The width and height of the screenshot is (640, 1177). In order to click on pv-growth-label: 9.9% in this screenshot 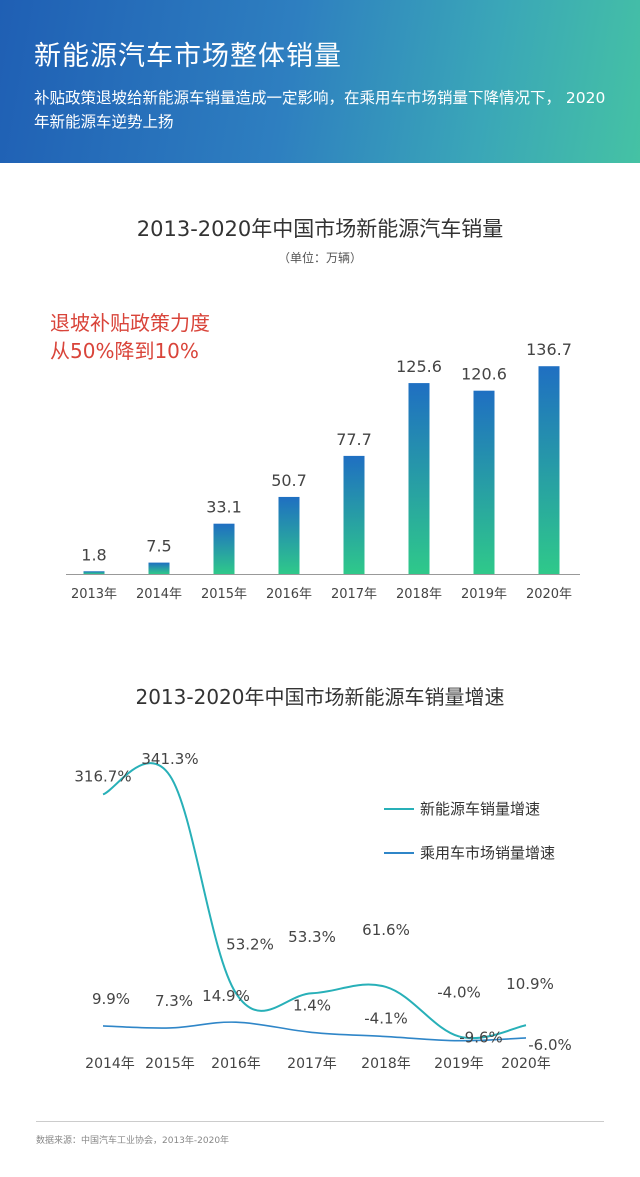, I will do `click(111, 999)`.